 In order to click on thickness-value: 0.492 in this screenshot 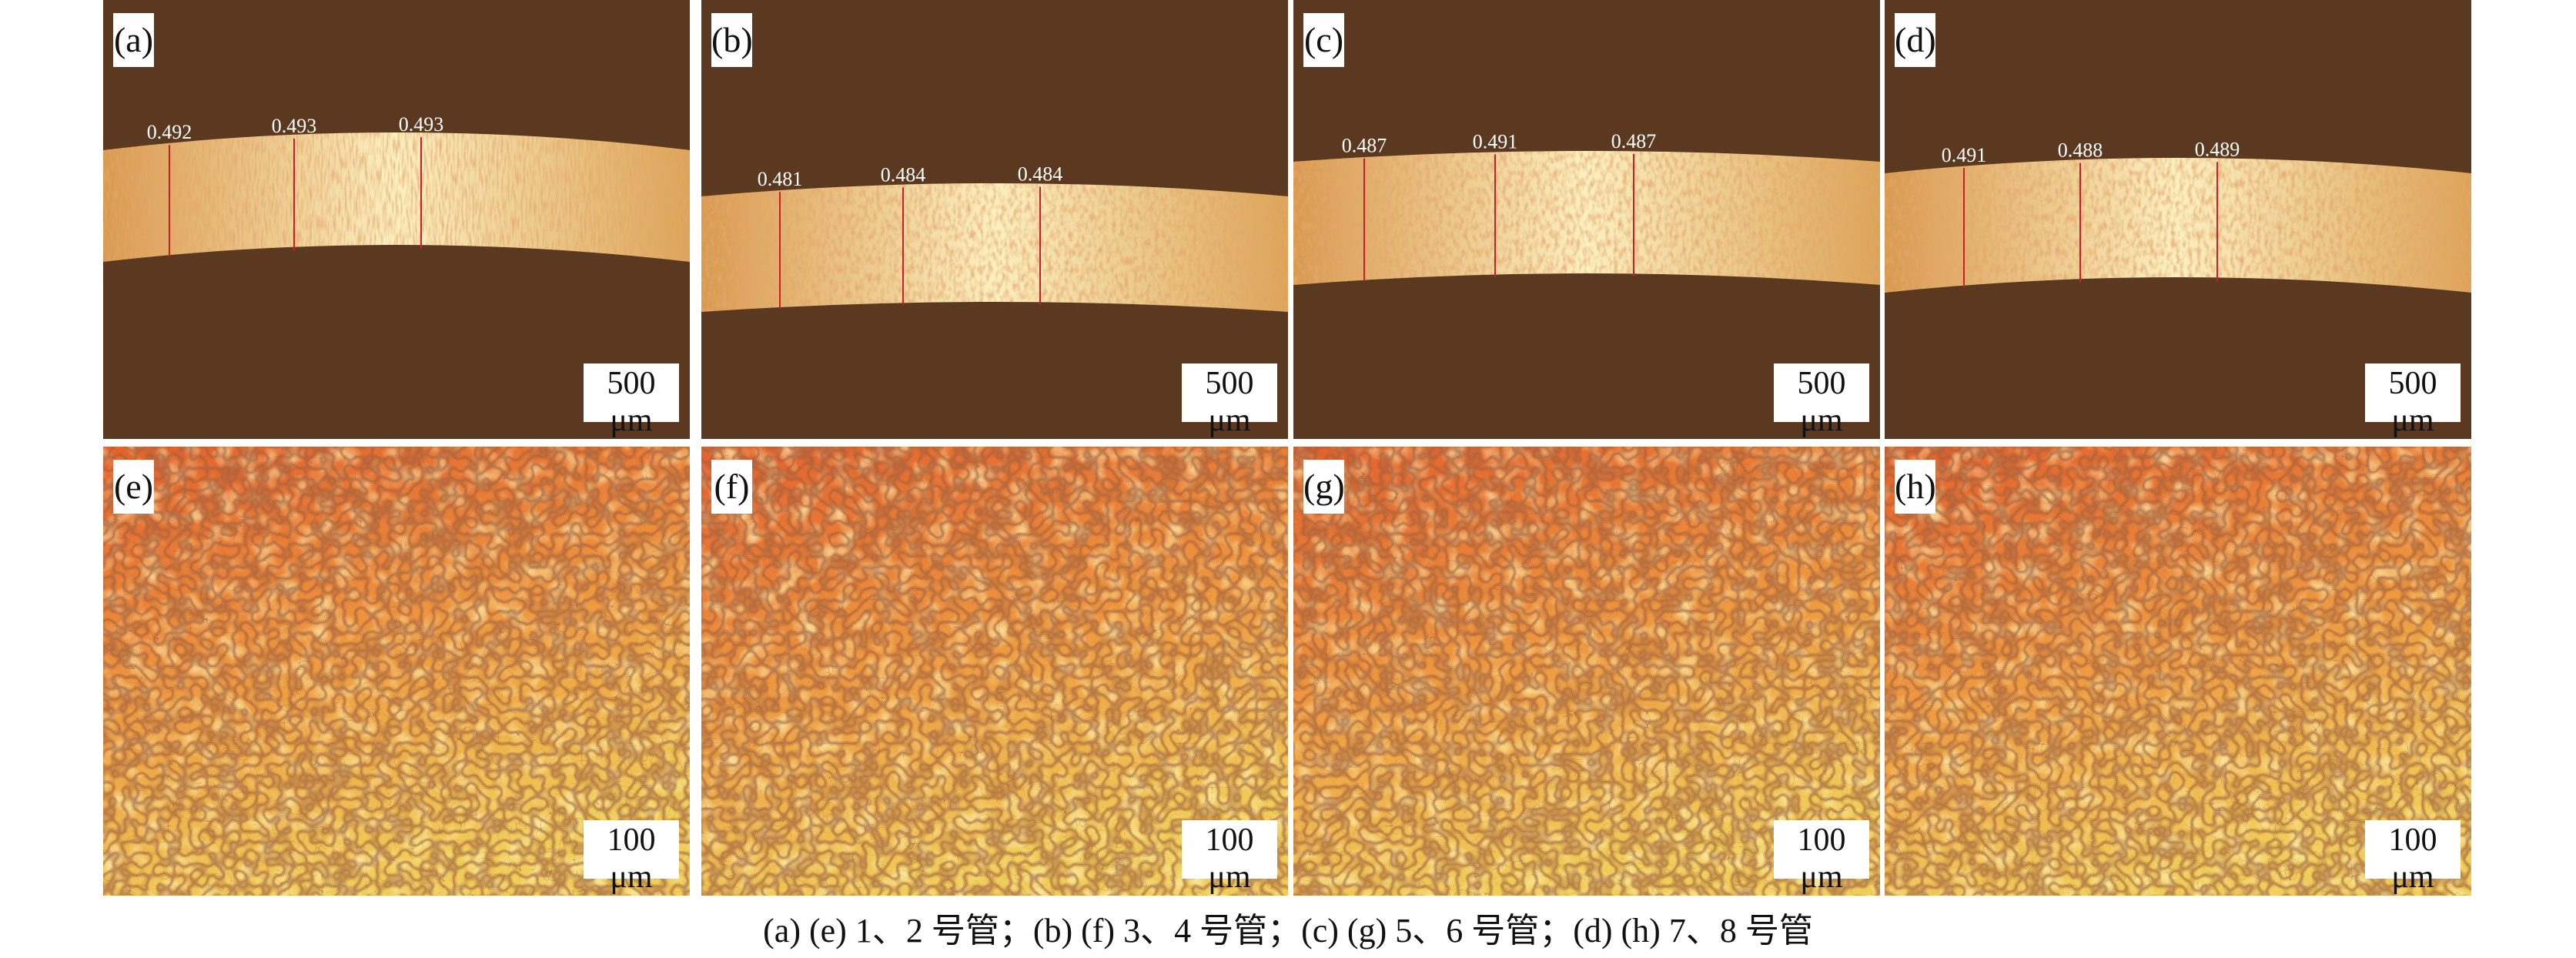, I will do `click(170, 132)`.